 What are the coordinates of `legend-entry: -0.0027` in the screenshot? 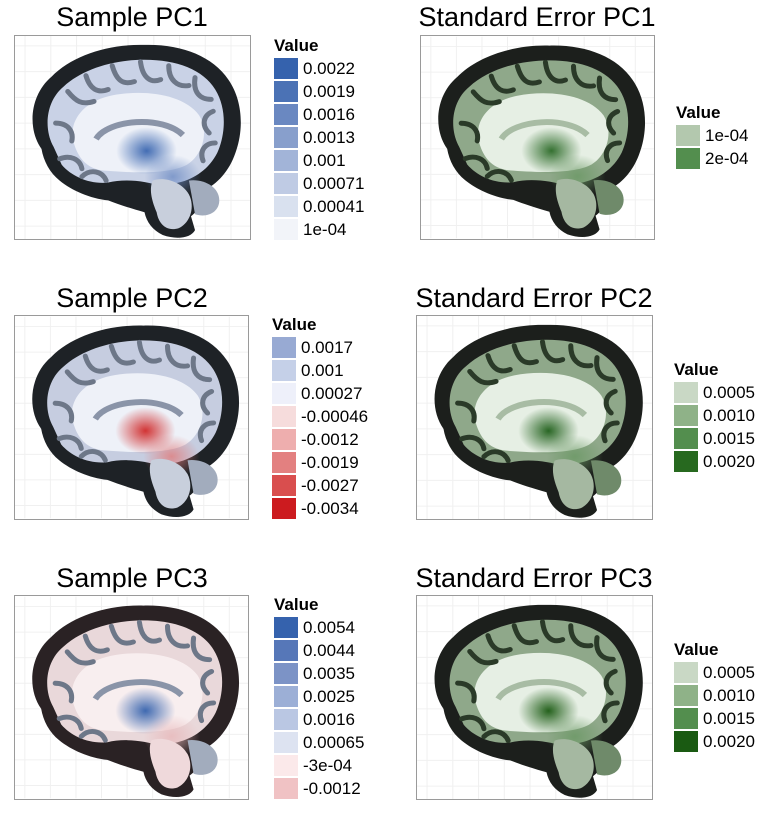 It's located at (315, 486).